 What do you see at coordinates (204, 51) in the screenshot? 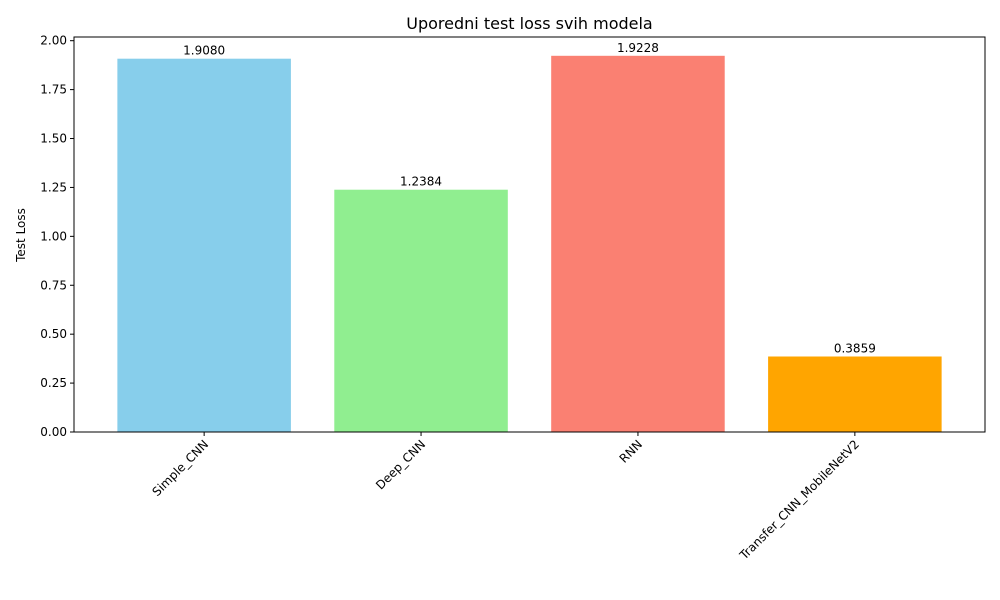
I see `data-label: 1.9080` at bounding box center [204, 51].